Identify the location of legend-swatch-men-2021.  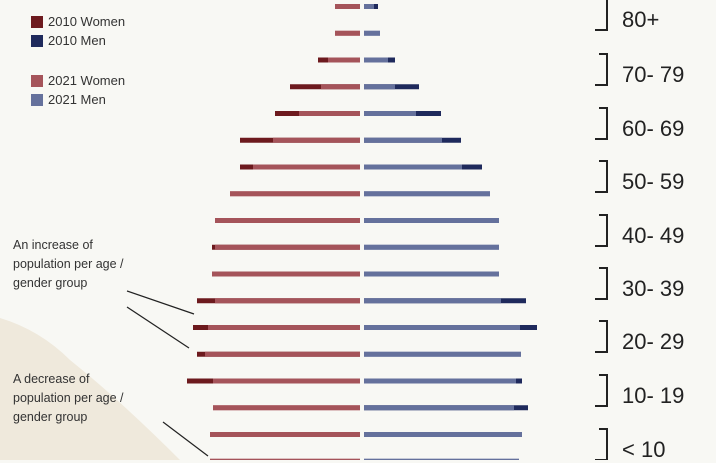
(37, 99).